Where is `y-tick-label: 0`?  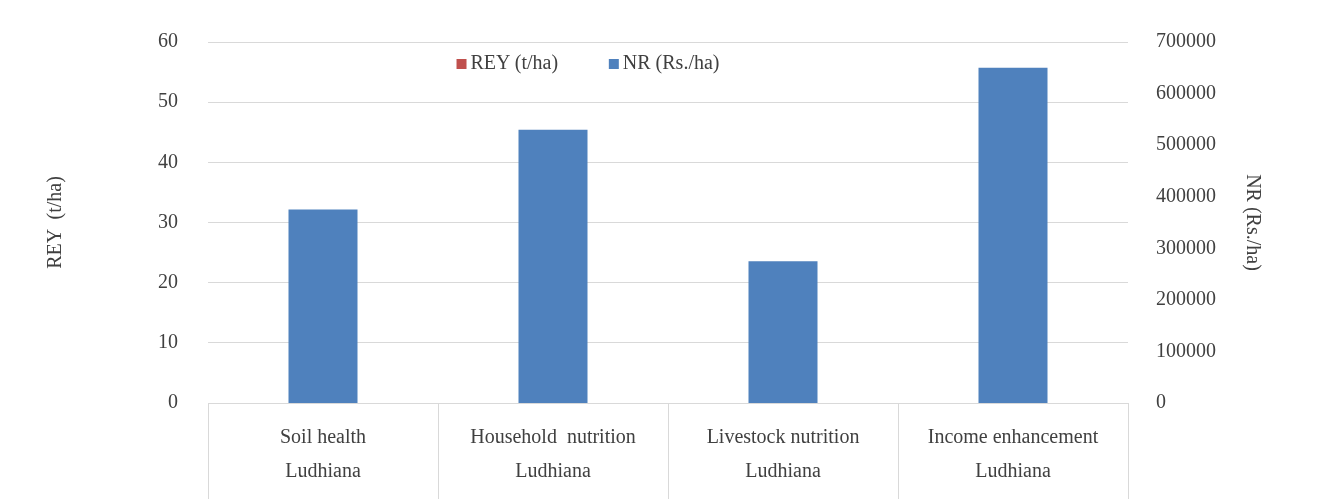
y-tick-label: 0 is located at coordinates (173, 401).